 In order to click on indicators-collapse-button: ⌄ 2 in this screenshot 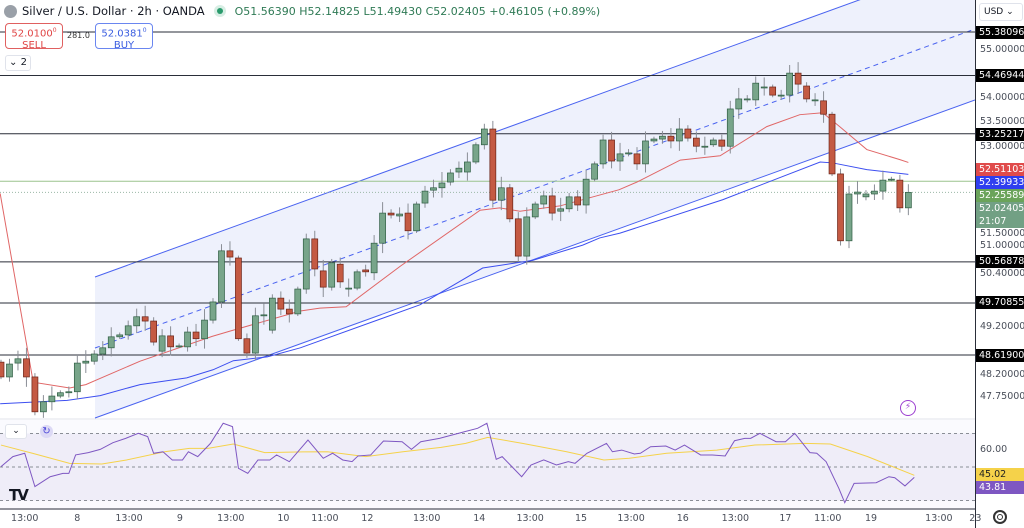, I will do `click(18, 63)`.